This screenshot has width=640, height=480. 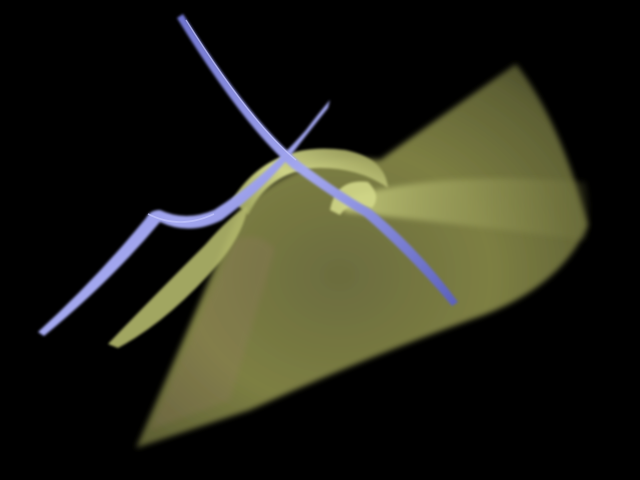 I want to click on surface-tint, so click(x=212, y=333).